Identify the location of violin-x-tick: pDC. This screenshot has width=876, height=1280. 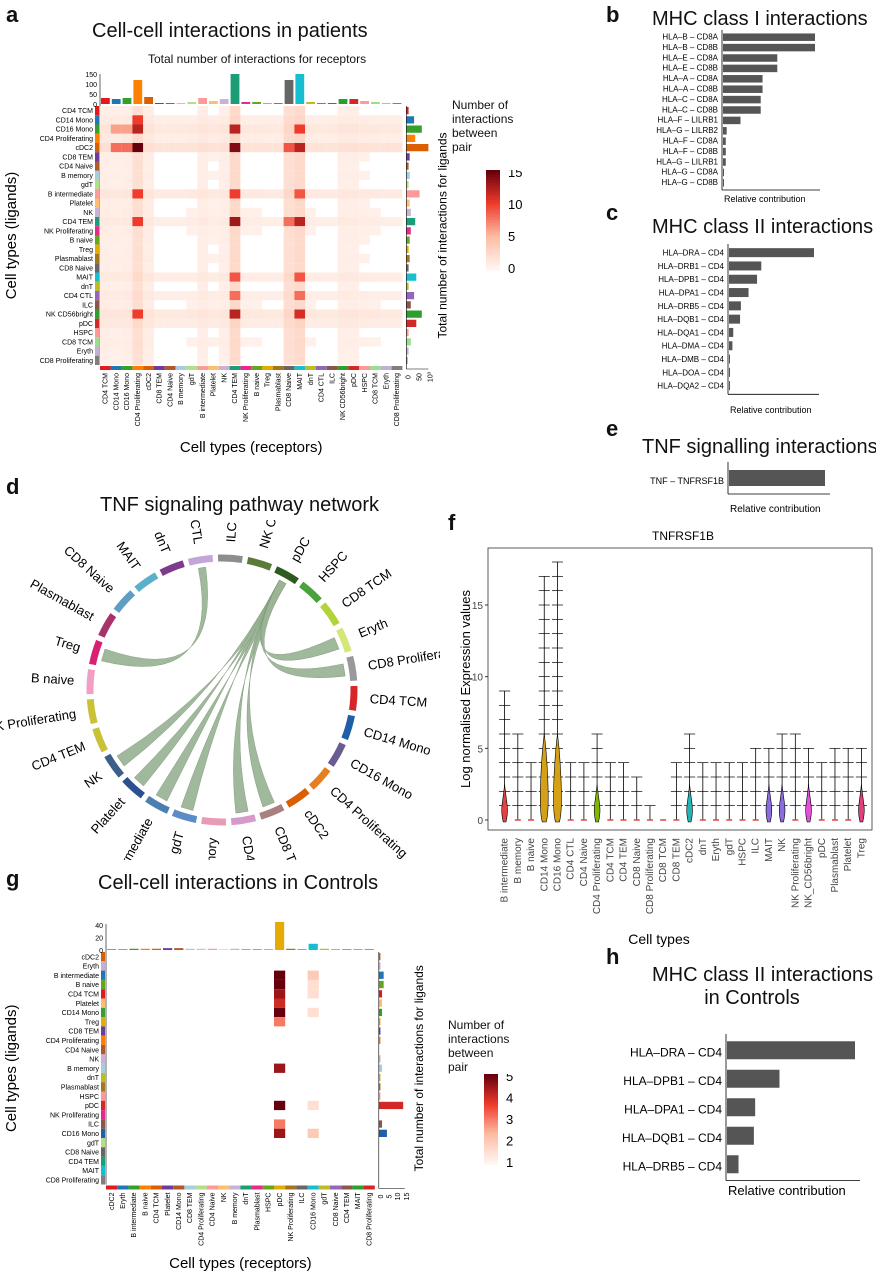
(822, 848).